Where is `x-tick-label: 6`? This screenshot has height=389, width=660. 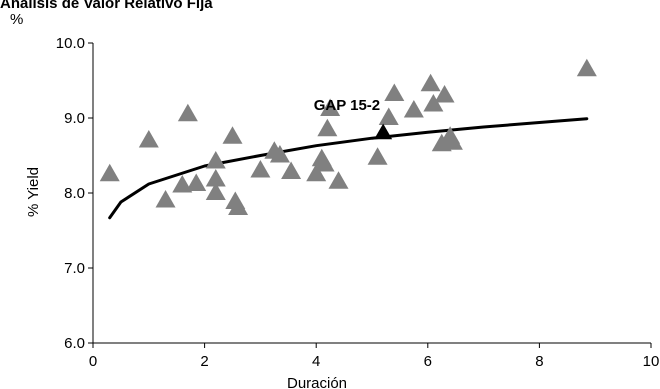
x-tick-label: 6 is located at coordinates (428, 361).